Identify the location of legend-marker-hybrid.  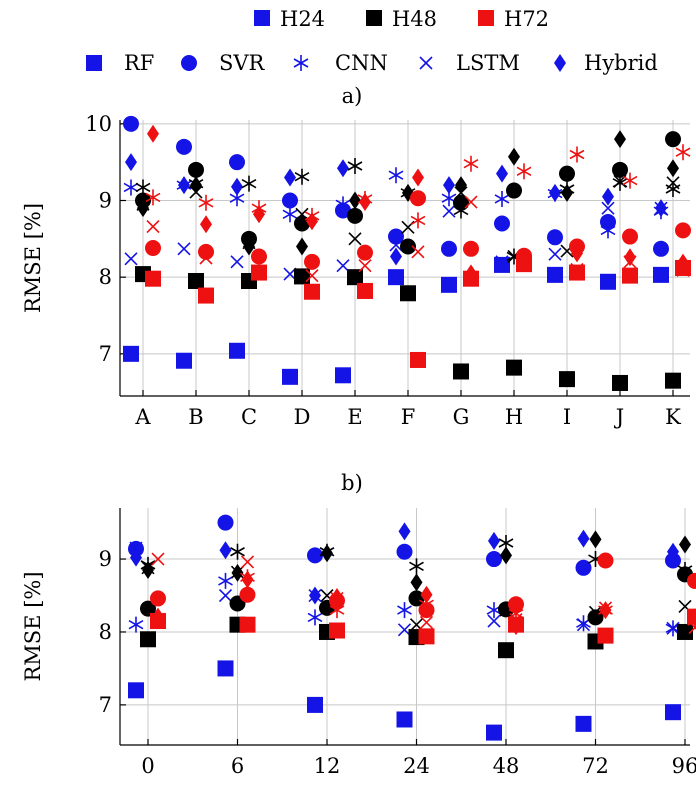
(560, 63).